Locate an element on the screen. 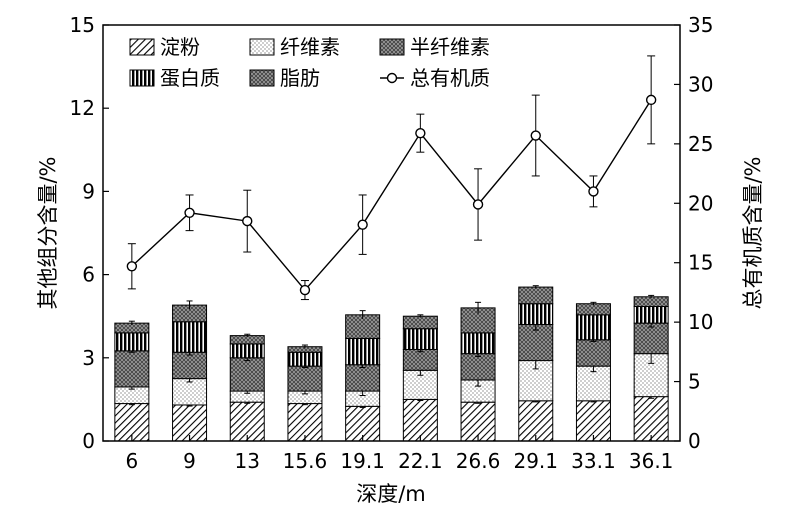 The image size is (800, 519). y2-tick-label: 30 is located at coordinates (700, 84).